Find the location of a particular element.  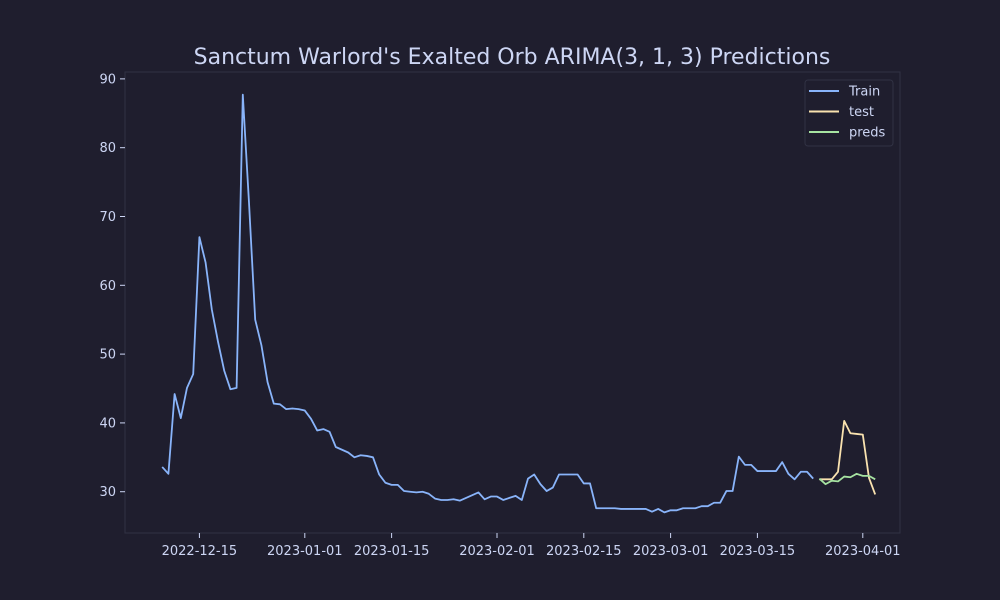

y-tick-label: 30 is located at coordinates (107, 492).